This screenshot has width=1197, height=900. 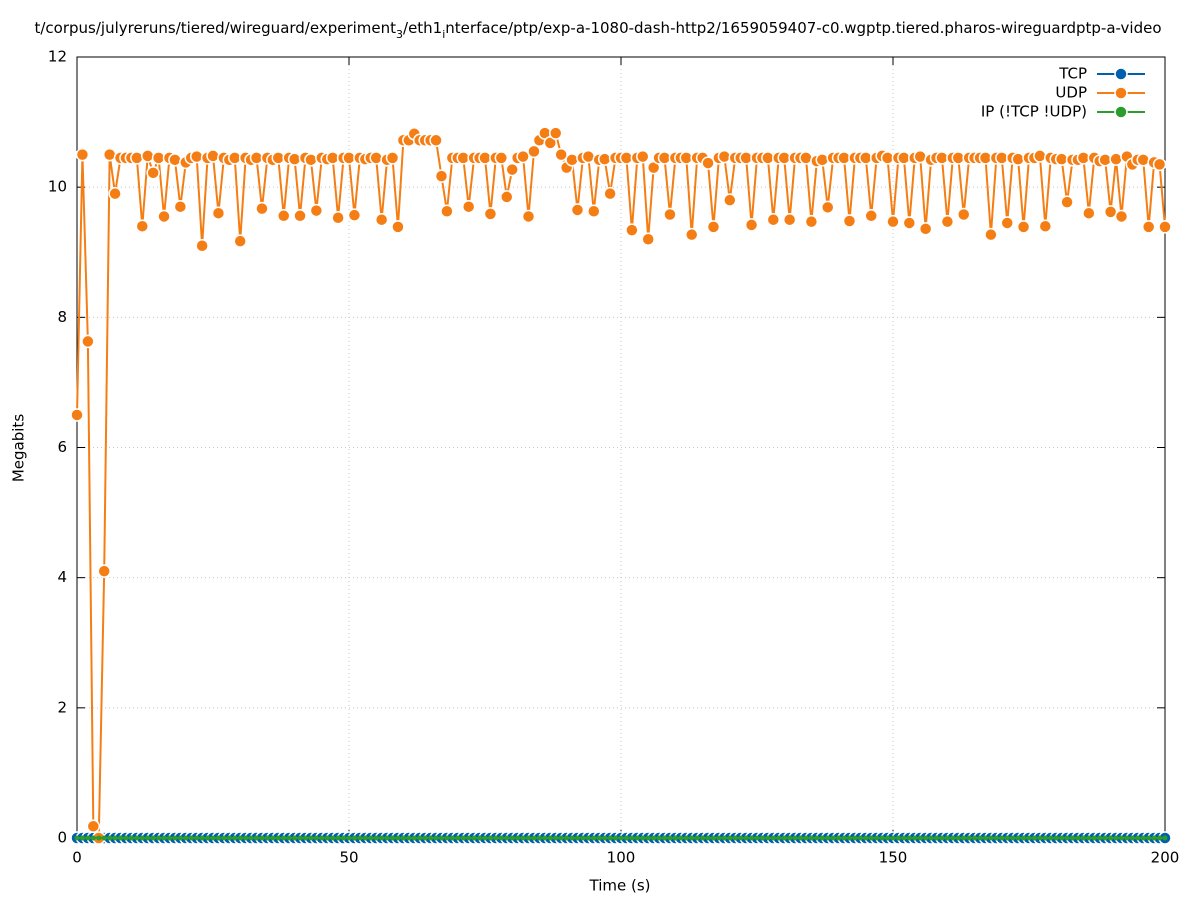 I want to click on legend-marker, so click(x=1121, y=93).